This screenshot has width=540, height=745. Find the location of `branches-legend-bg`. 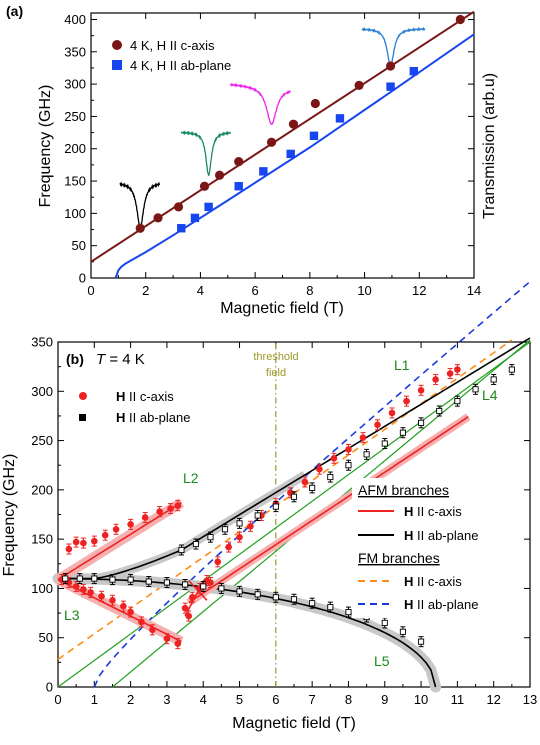

branches-legend-bg is located at coordinates (438, 548).